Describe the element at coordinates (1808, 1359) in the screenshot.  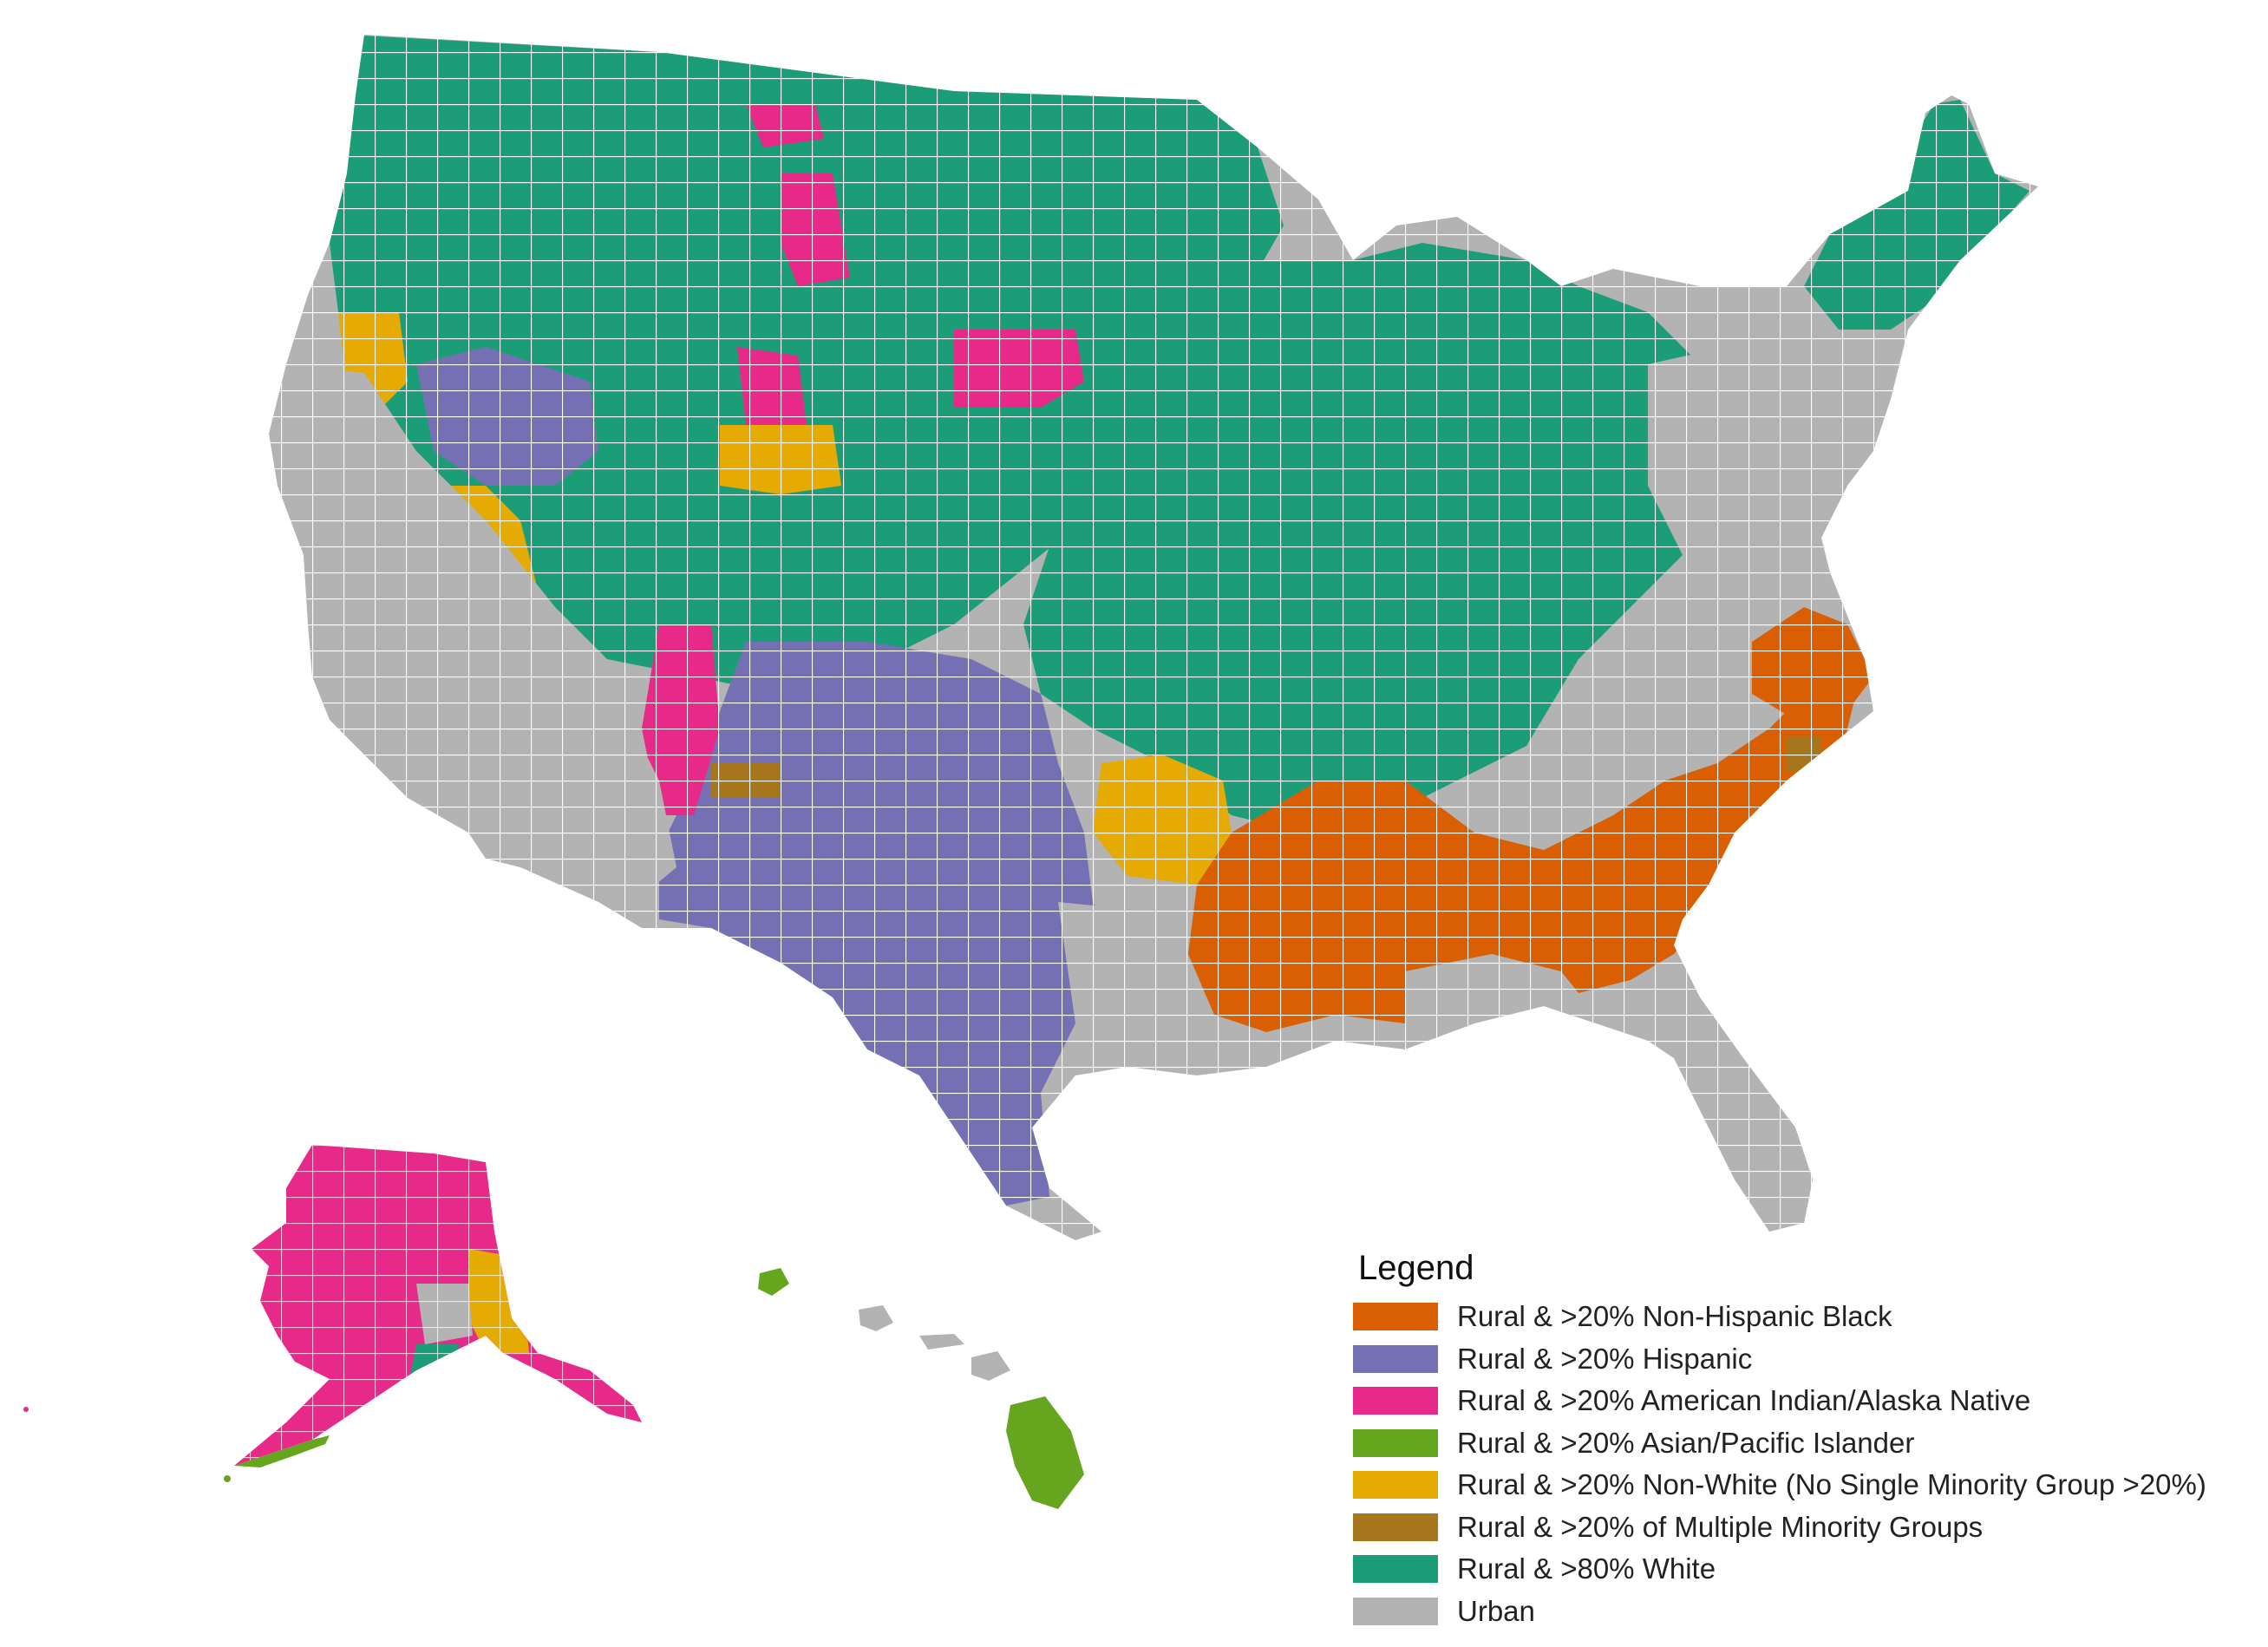
I see `legend-item: Rural & >20% Hispanic` at that location.